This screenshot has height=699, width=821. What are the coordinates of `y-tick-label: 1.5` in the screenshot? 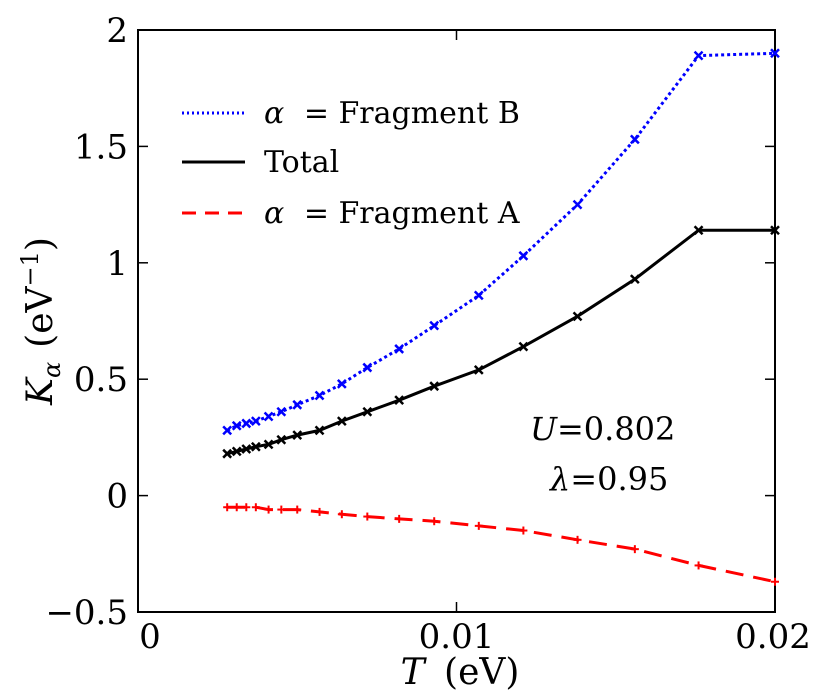 It's located at (101, 147).